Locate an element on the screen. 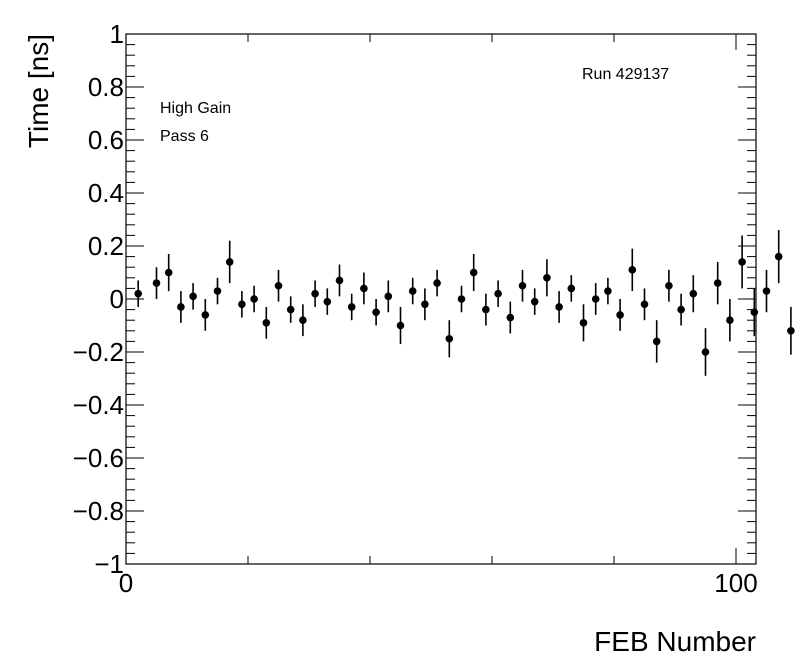 The image size is (796, 672). y-tick-label: 1 is located at coordinates (117, 34).